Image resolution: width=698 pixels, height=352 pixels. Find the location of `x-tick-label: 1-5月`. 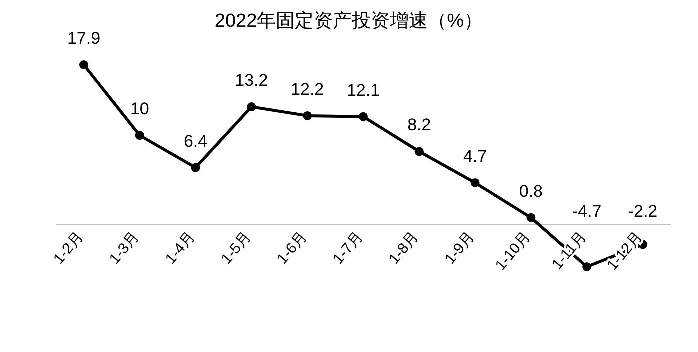

x-tick-label: 1-5月 is located at coordinates (236, 248).